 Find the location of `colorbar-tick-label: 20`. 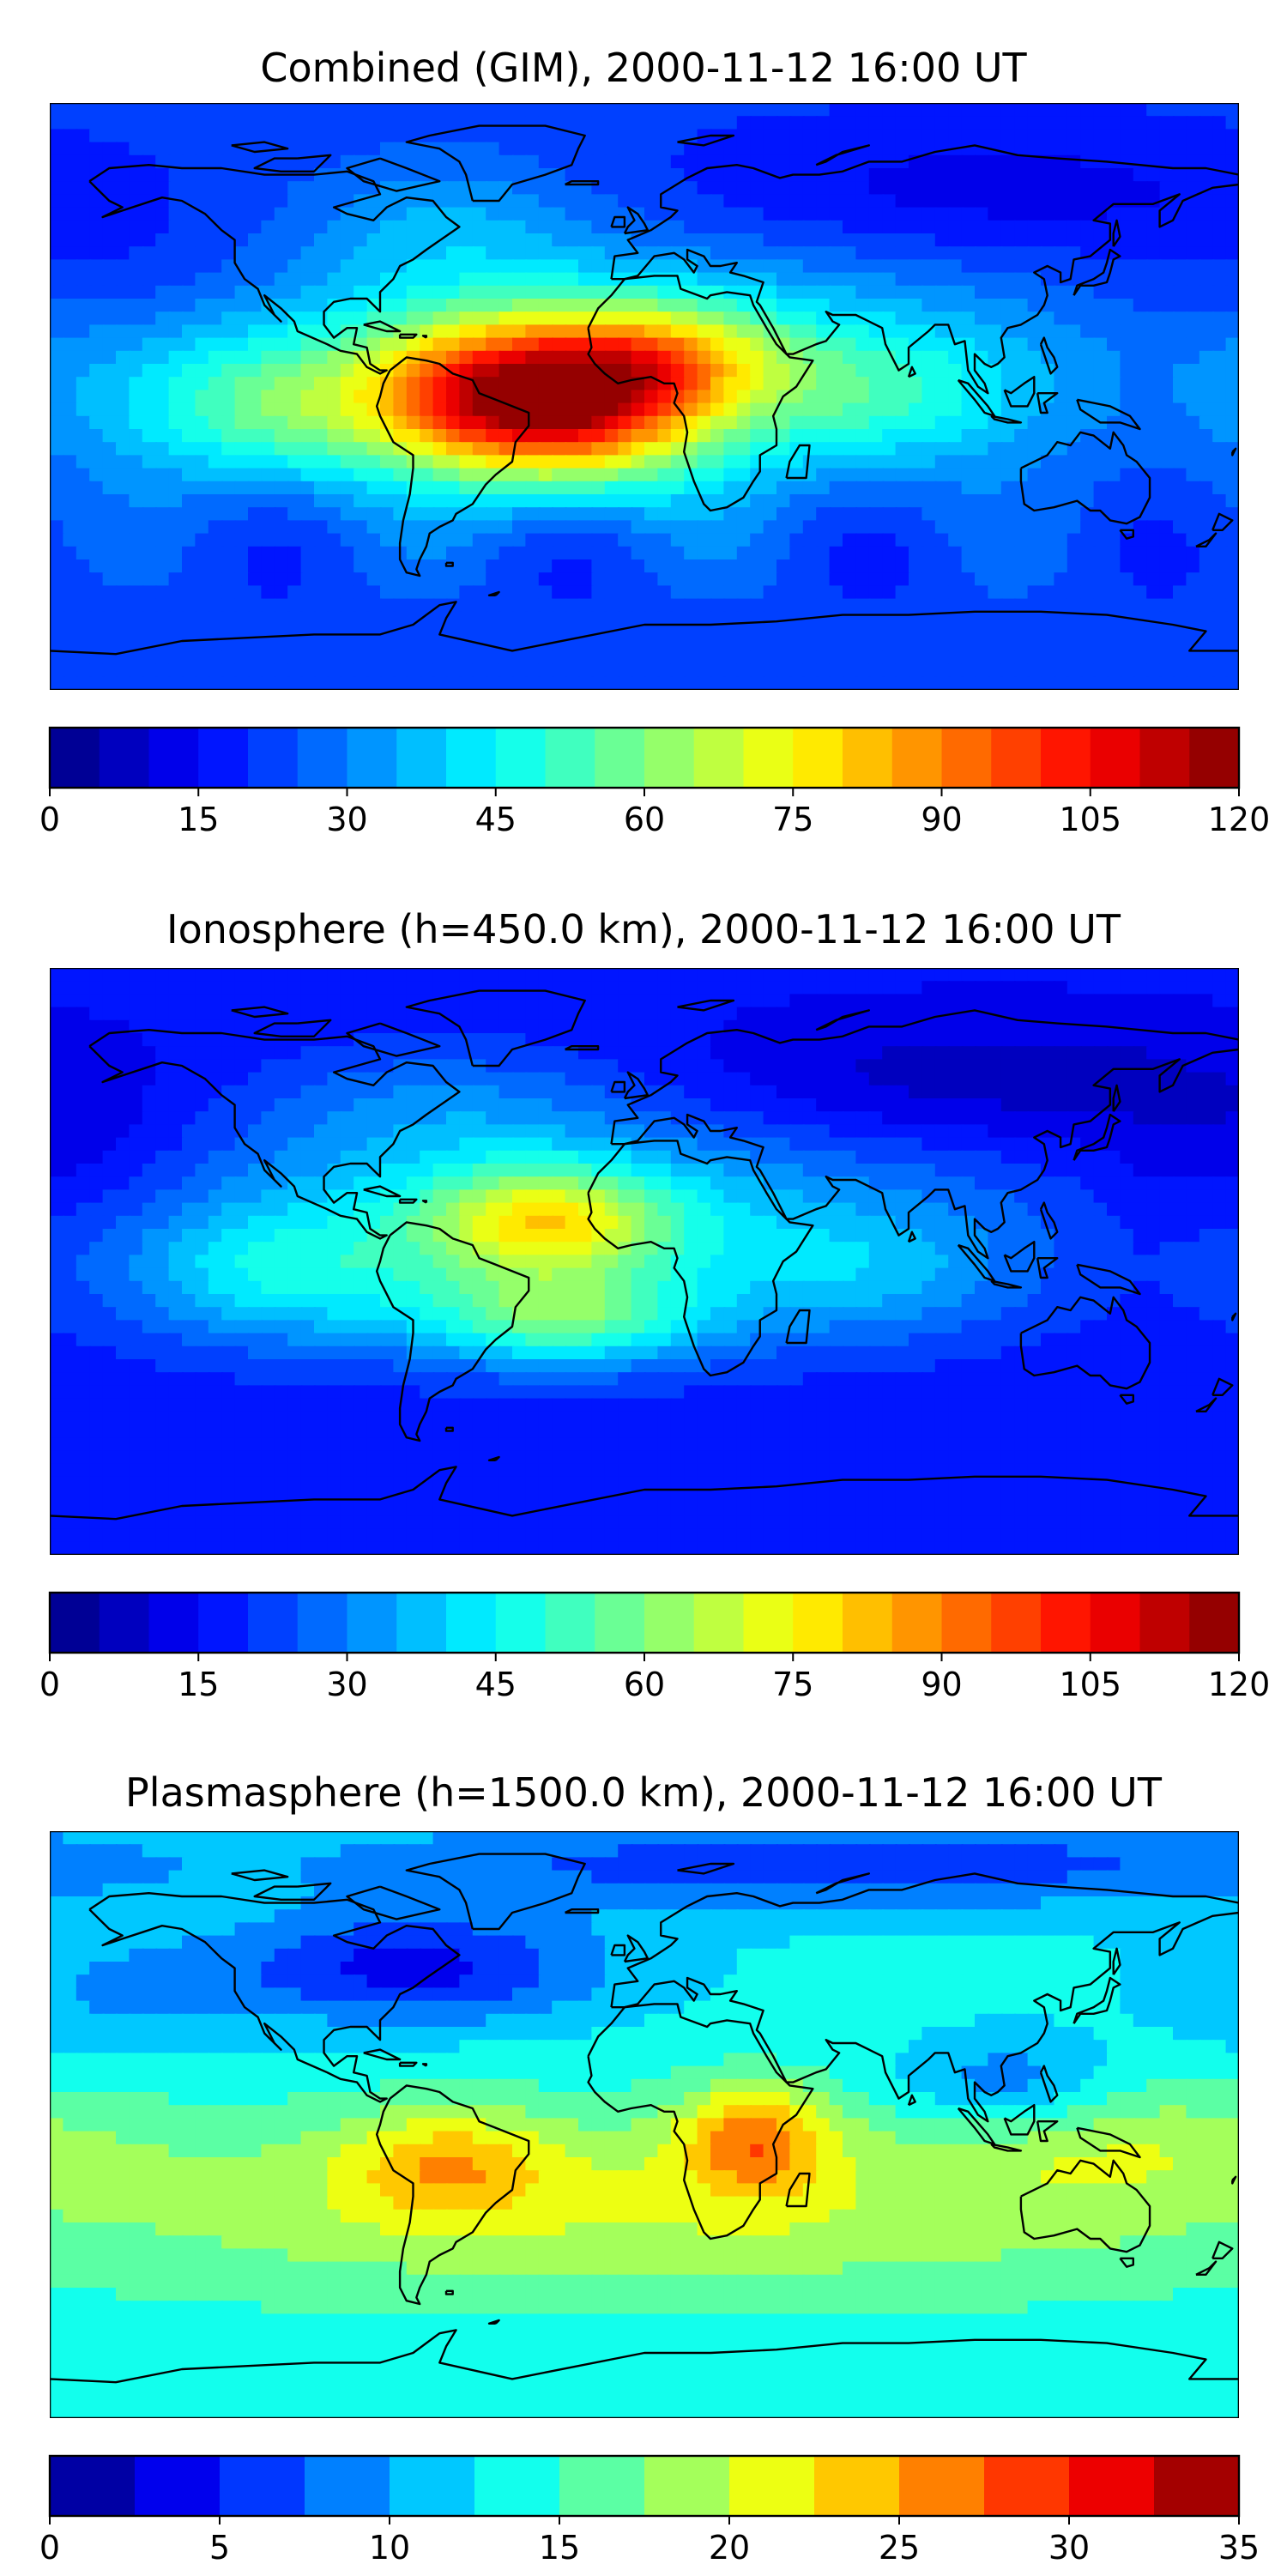

colorbar-tick-label: 20 is located at coordinates (729, 2548).